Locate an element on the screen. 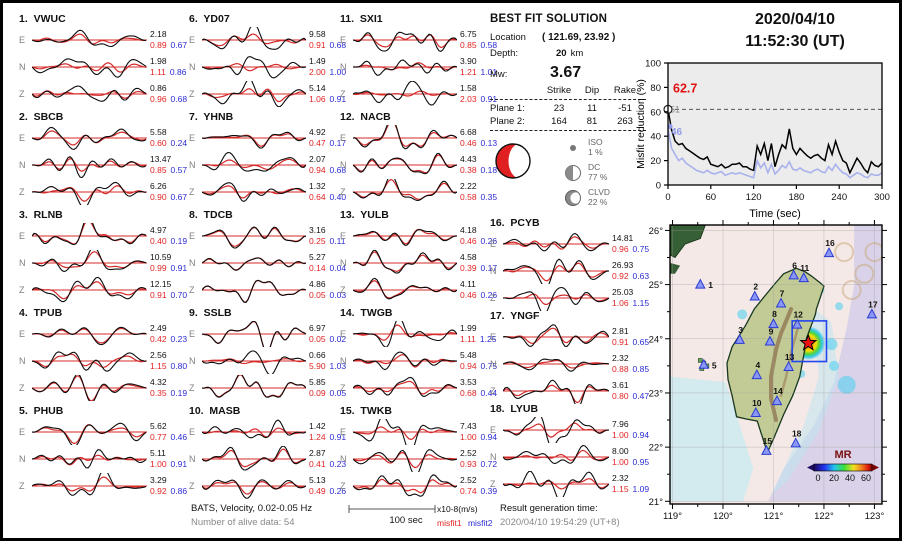 The image size is (902, 541). amplitude-value: 3.29 is located at coordinates (158, 479).